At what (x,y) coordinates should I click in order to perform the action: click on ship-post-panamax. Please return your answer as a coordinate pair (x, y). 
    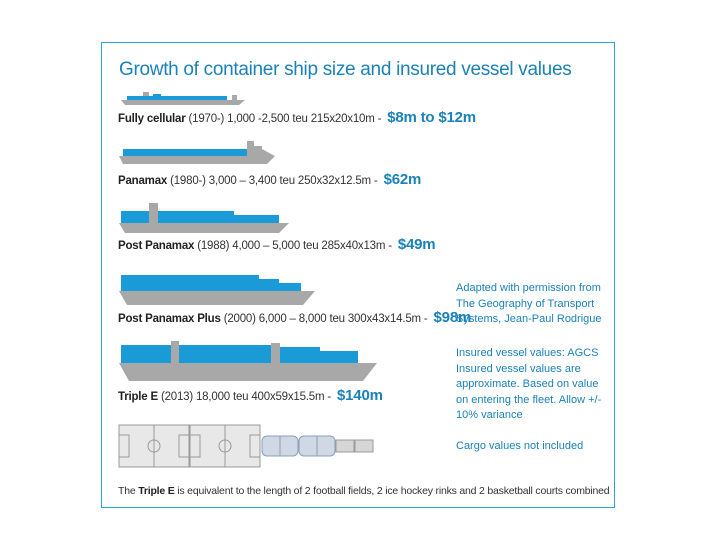
    Looking at the image, I should click on (204, 218).